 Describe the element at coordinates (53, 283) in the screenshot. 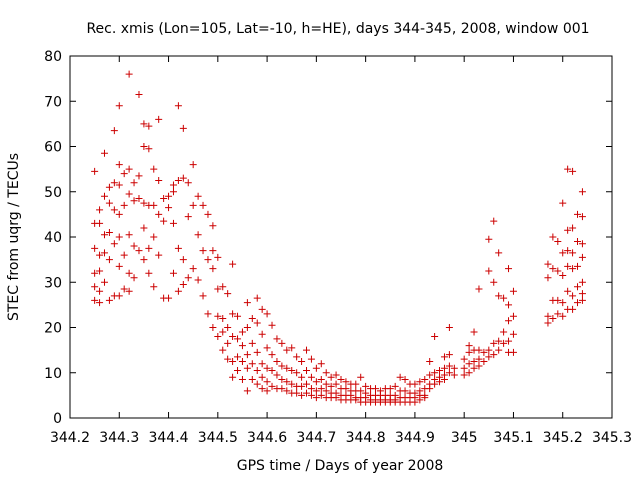

I see `y-tick-label: 30` at that location.